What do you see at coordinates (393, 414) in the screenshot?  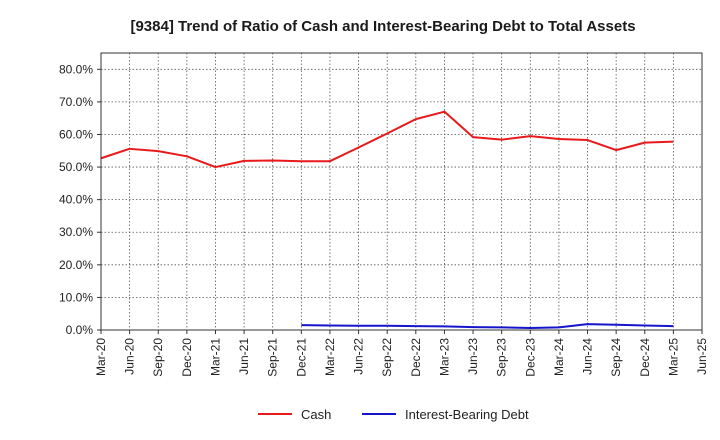 I see `legend: Cash Interest-Bearing Debt` at bounding box center [393, 414].